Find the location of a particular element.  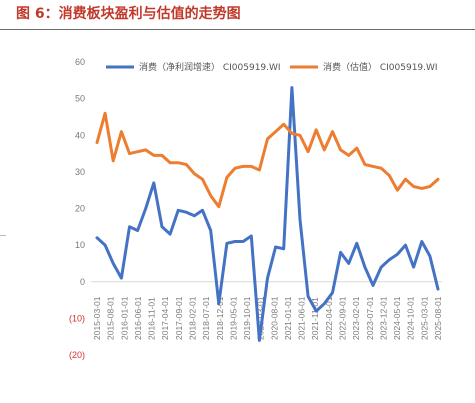

y-tick-label: 30 is located at coordinates (80, 172).